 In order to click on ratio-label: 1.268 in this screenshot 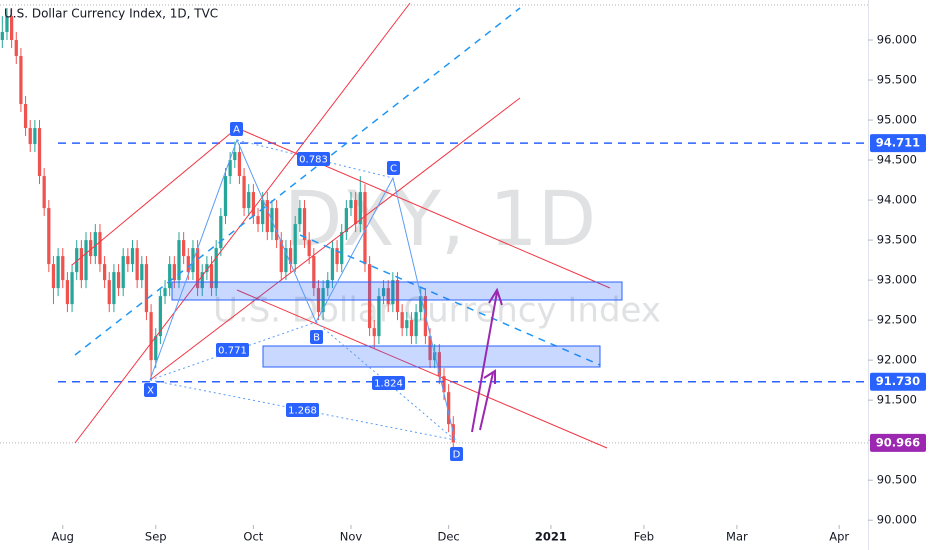, I will do `click(302, 411)`.